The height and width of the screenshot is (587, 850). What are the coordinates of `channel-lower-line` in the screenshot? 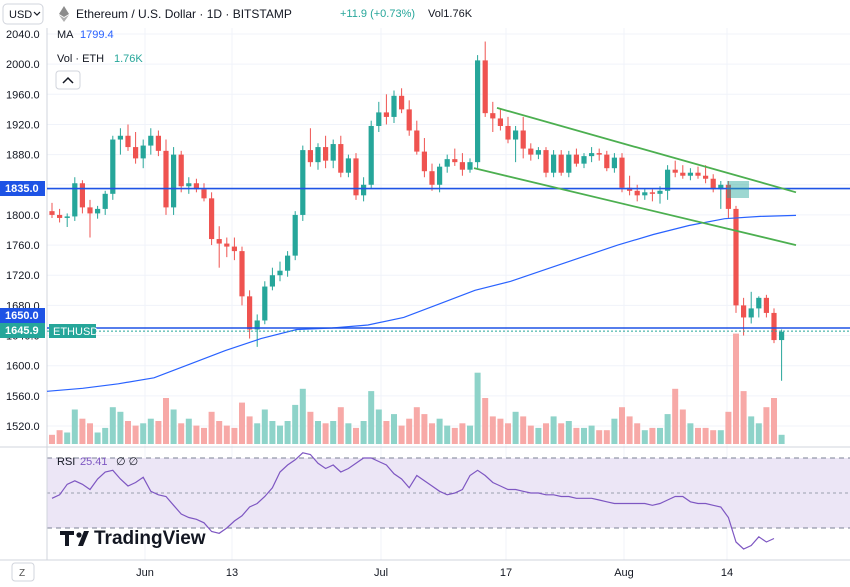 It's located at (635, 206).